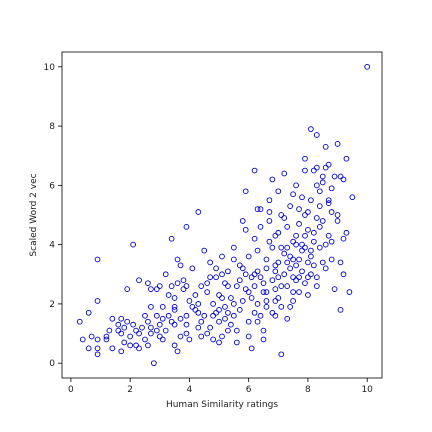 The width and height of the screenshot is (432, 432). Describe the element at coordinates (71, 390) in the screenshot. I see `x-tick-label: 0` at that location.